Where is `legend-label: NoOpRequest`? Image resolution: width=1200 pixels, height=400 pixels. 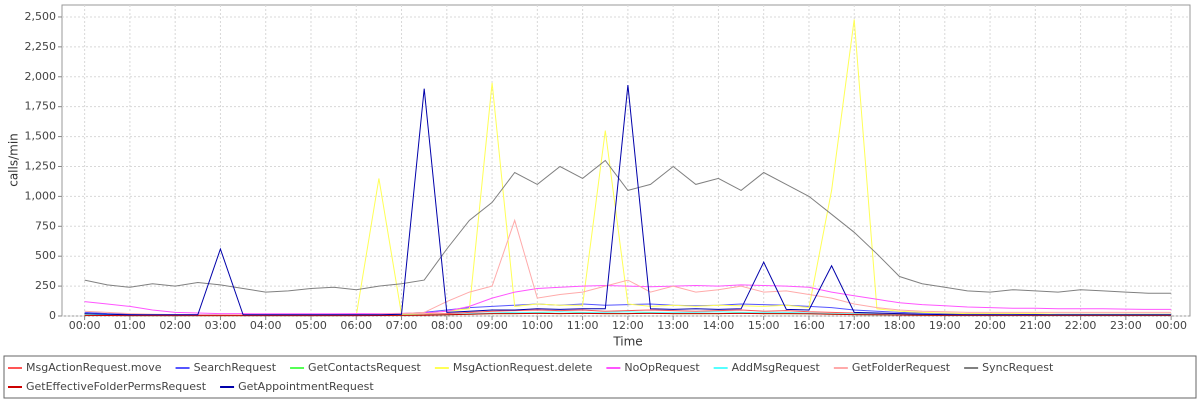 legend-label: NoOpRequest is located at coordinates (662, 367).